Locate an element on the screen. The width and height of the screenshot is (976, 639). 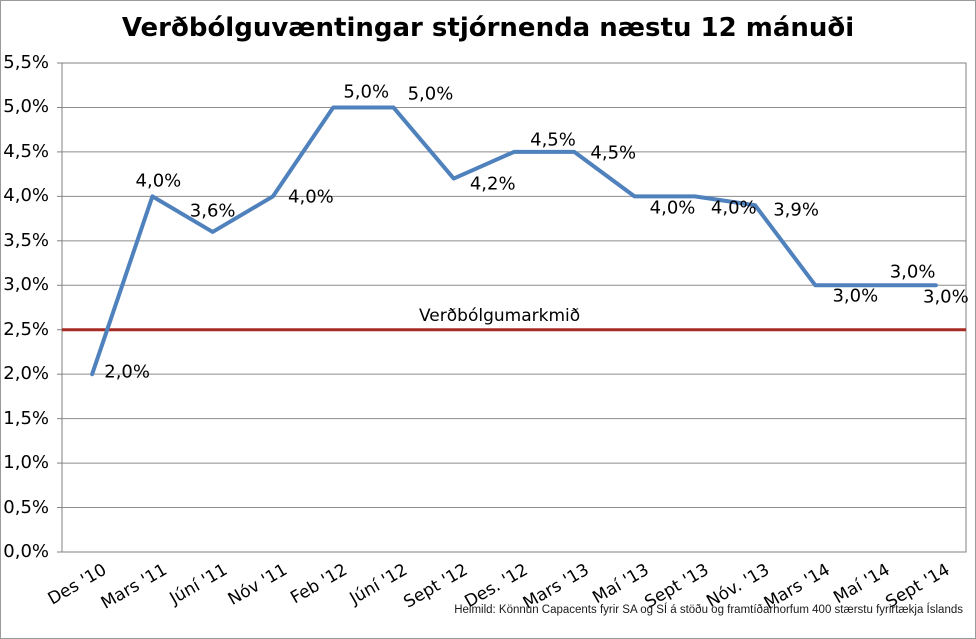
data-label: 4,2% is located at coordinates (492, 184).